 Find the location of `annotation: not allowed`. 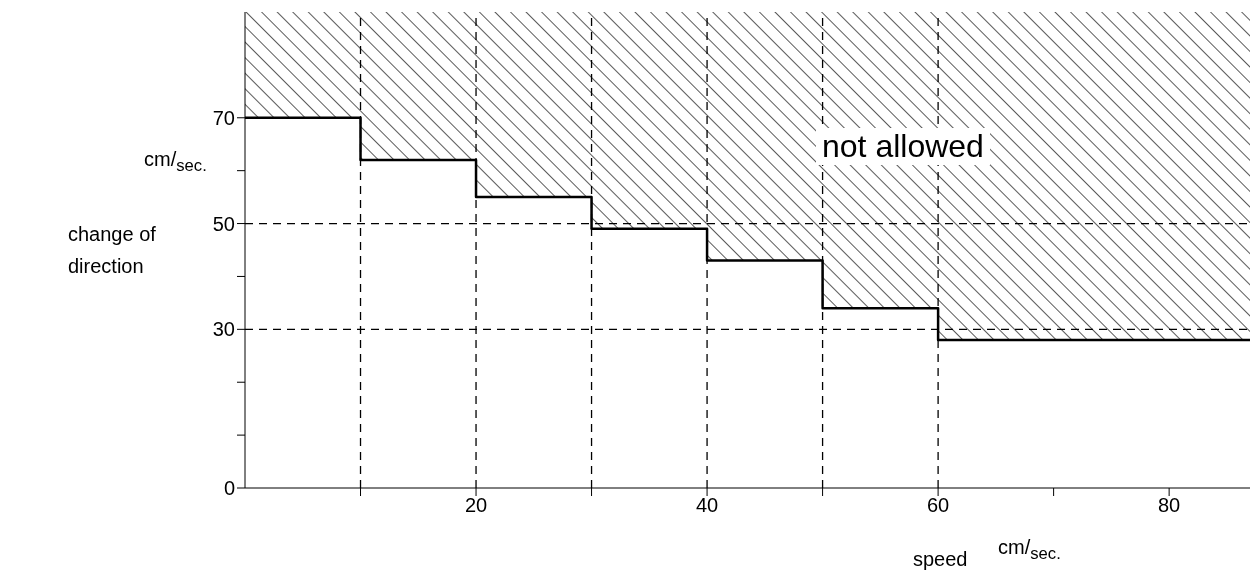

annotation: not allowed is located at coordinates (903, 146).